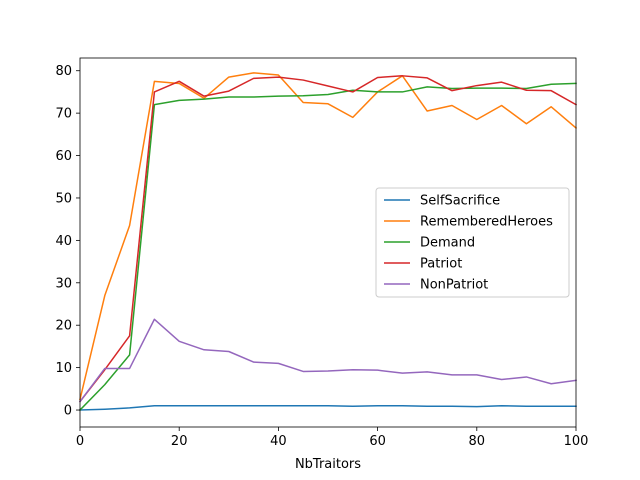  What do you see at coordinates (454, 285) in the screenshot?
I see `legend-label-nonpatriot: NonPatriot` at bounding box center [454, 285].